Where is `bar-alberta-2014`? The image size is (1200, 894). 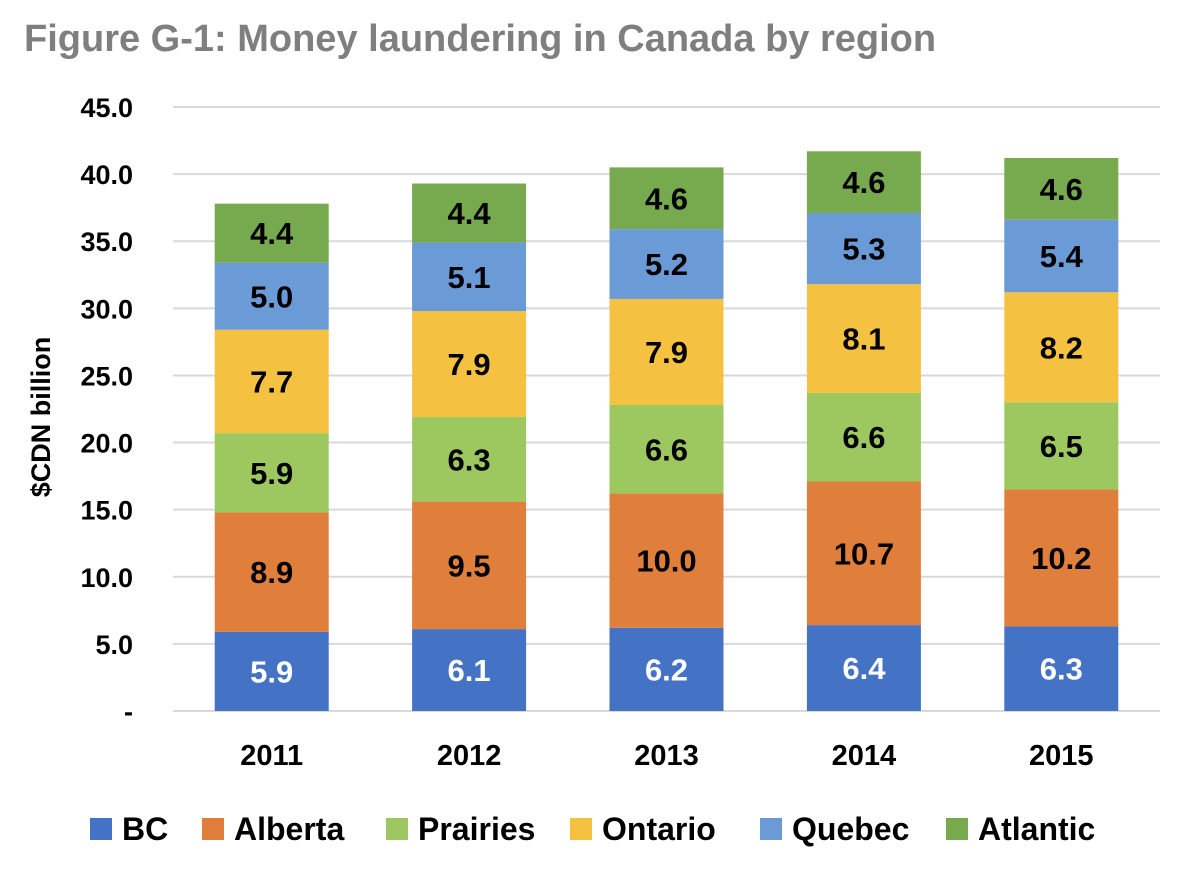
bar-alberta-2014 is located at coordinates (863, 553).